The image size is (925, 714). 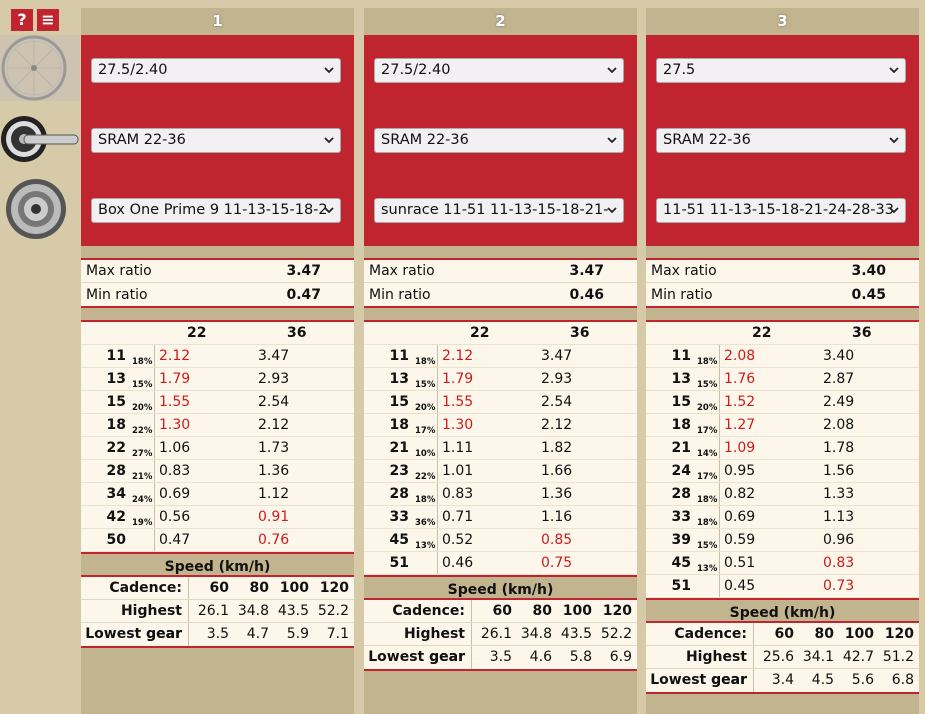 I want to click on speed-value: 34.1, so click(x=818, y=657).